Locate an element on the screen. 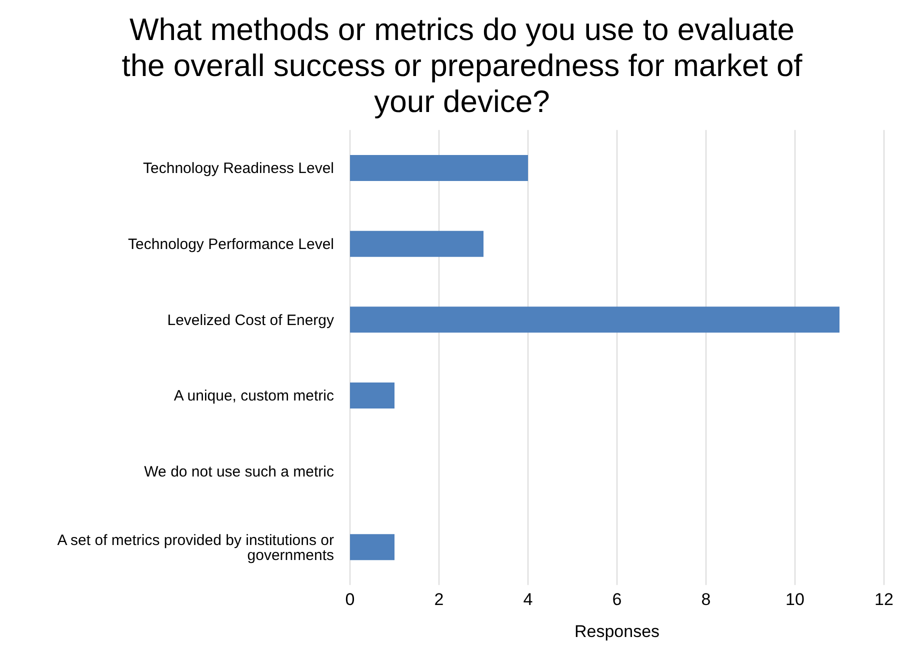 This screenshot has height=667, width=908. y-tick-label: A set of metrics provided by institutions or governments is located at coordinates (195, 548).